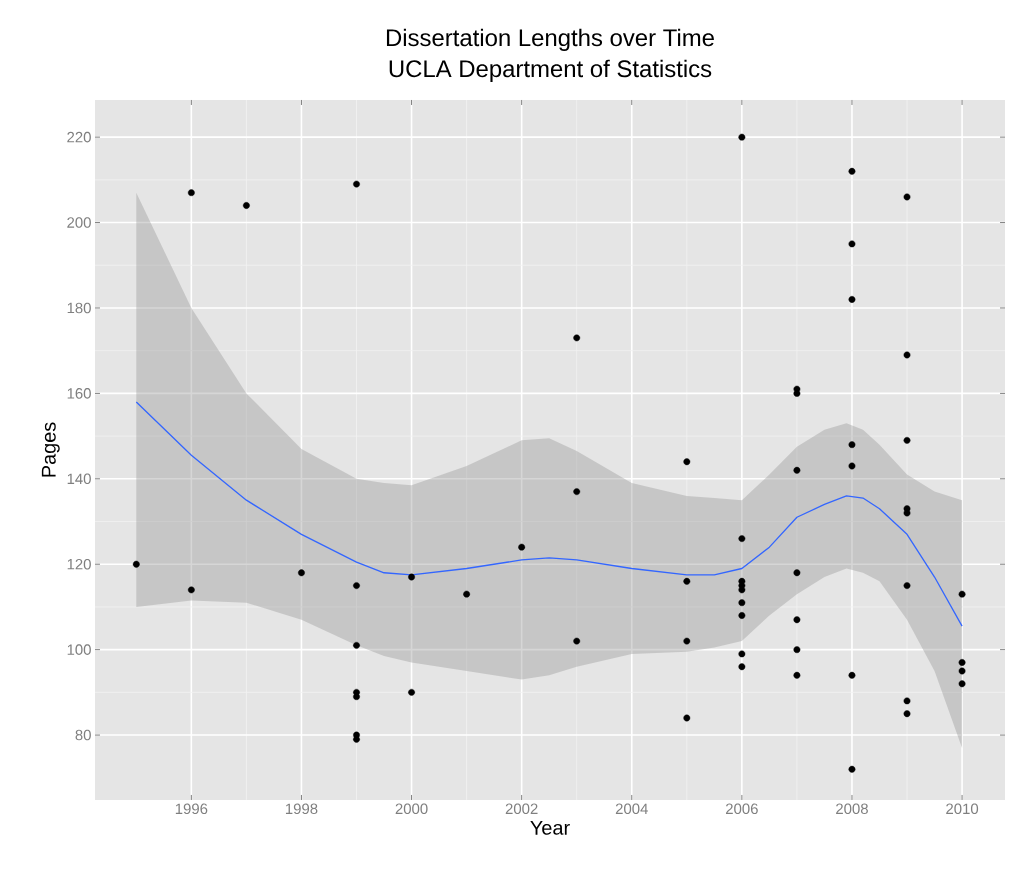 The image size is (1036, 878). Describe the element at coordinates (83, 735) in the screenshot. I see `y-tick-label: 80` at that location.